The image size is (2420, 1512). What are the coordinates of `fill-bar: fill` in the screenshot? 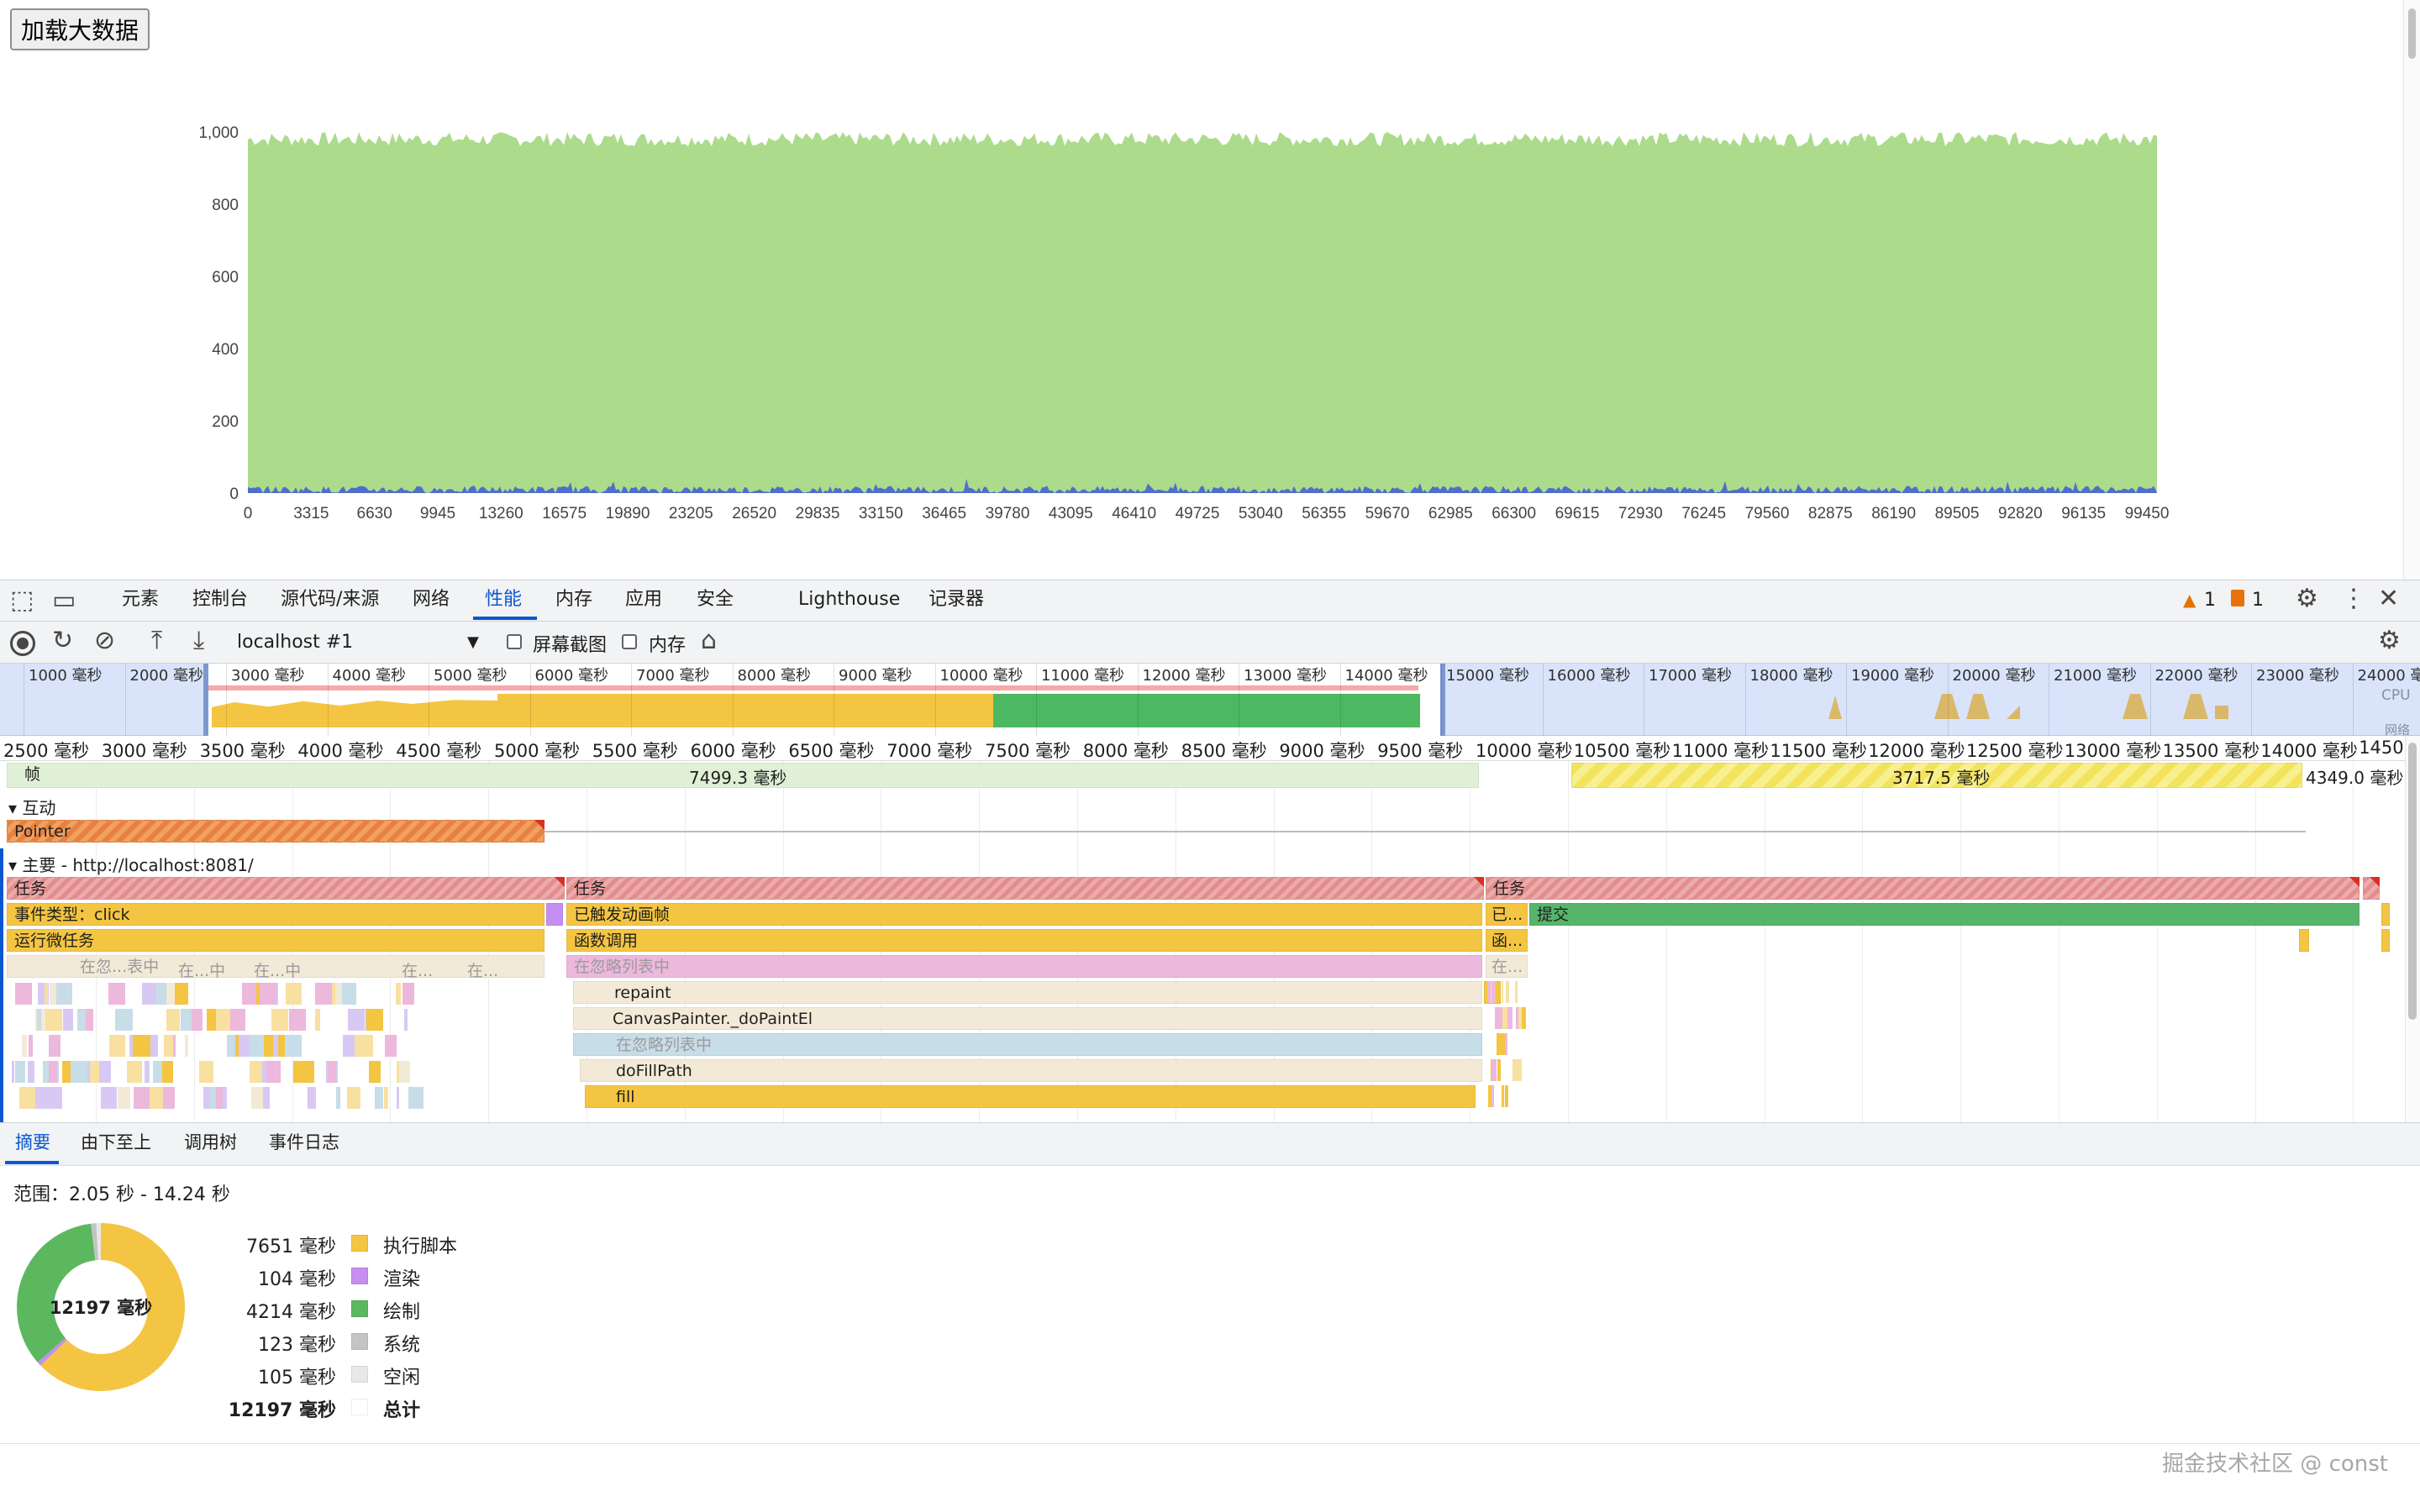 It's located at (1030, 1096).